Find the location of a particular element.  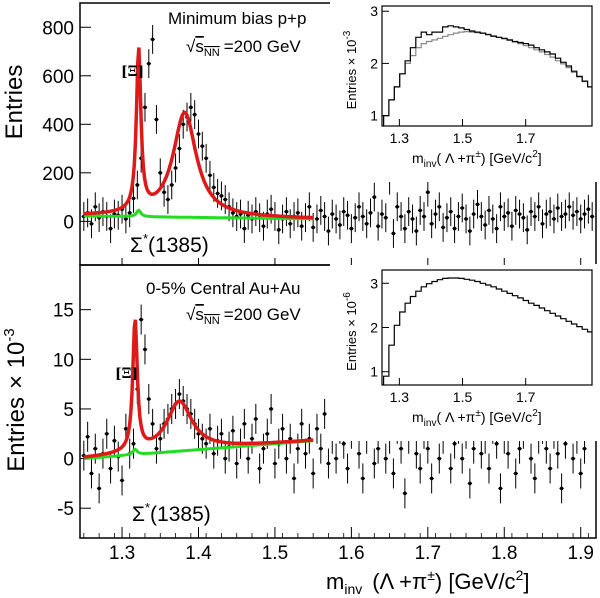

top-title: Minimum bias p+p is located at coordinates (237, 18).